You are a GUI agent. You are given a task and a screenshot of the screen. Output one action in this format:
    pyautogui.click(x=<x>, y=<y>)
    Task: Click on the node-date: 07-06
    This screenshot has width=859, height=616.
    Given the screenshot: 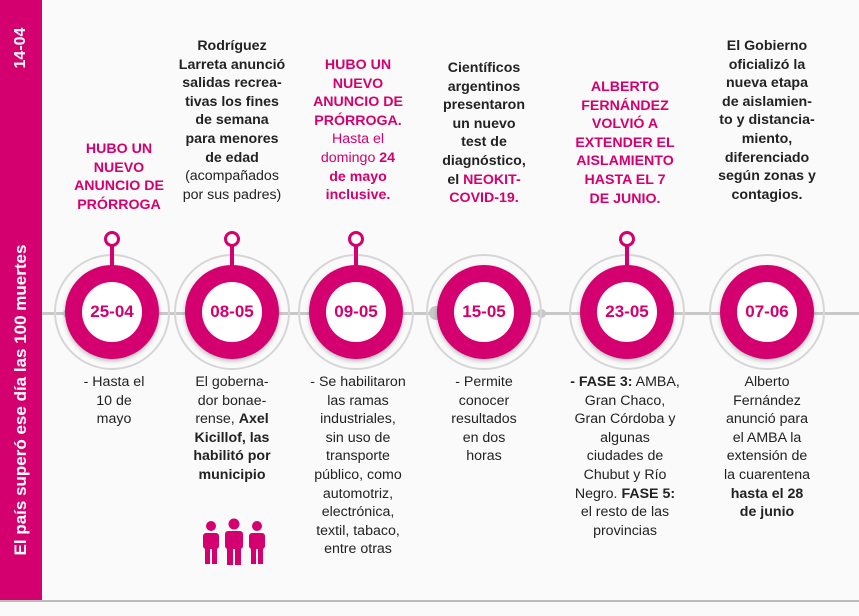 What is the action you would take?
    pyautogui.click(x=767, y=312)
    